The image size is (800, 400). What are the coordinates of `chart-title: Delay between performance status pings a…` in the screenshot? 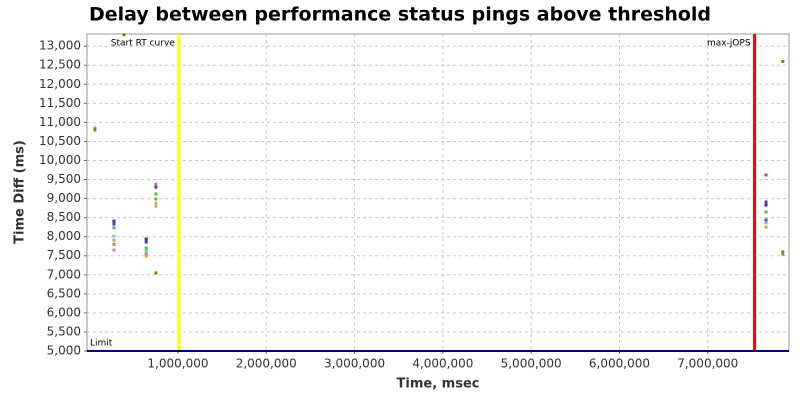 It's located at (400, 15).